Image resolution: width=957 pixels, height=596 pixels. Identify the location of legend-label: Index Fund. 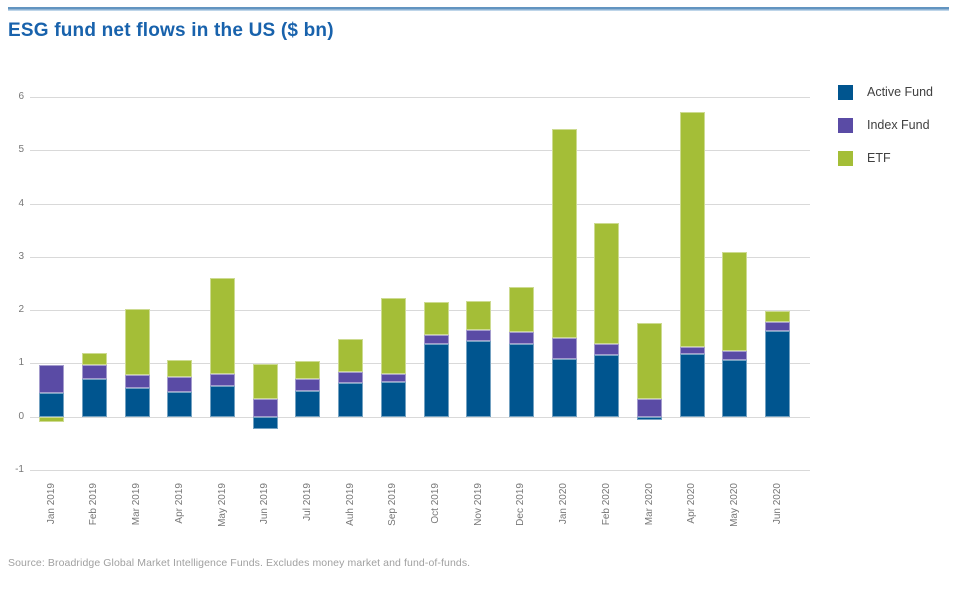
(898, 125).